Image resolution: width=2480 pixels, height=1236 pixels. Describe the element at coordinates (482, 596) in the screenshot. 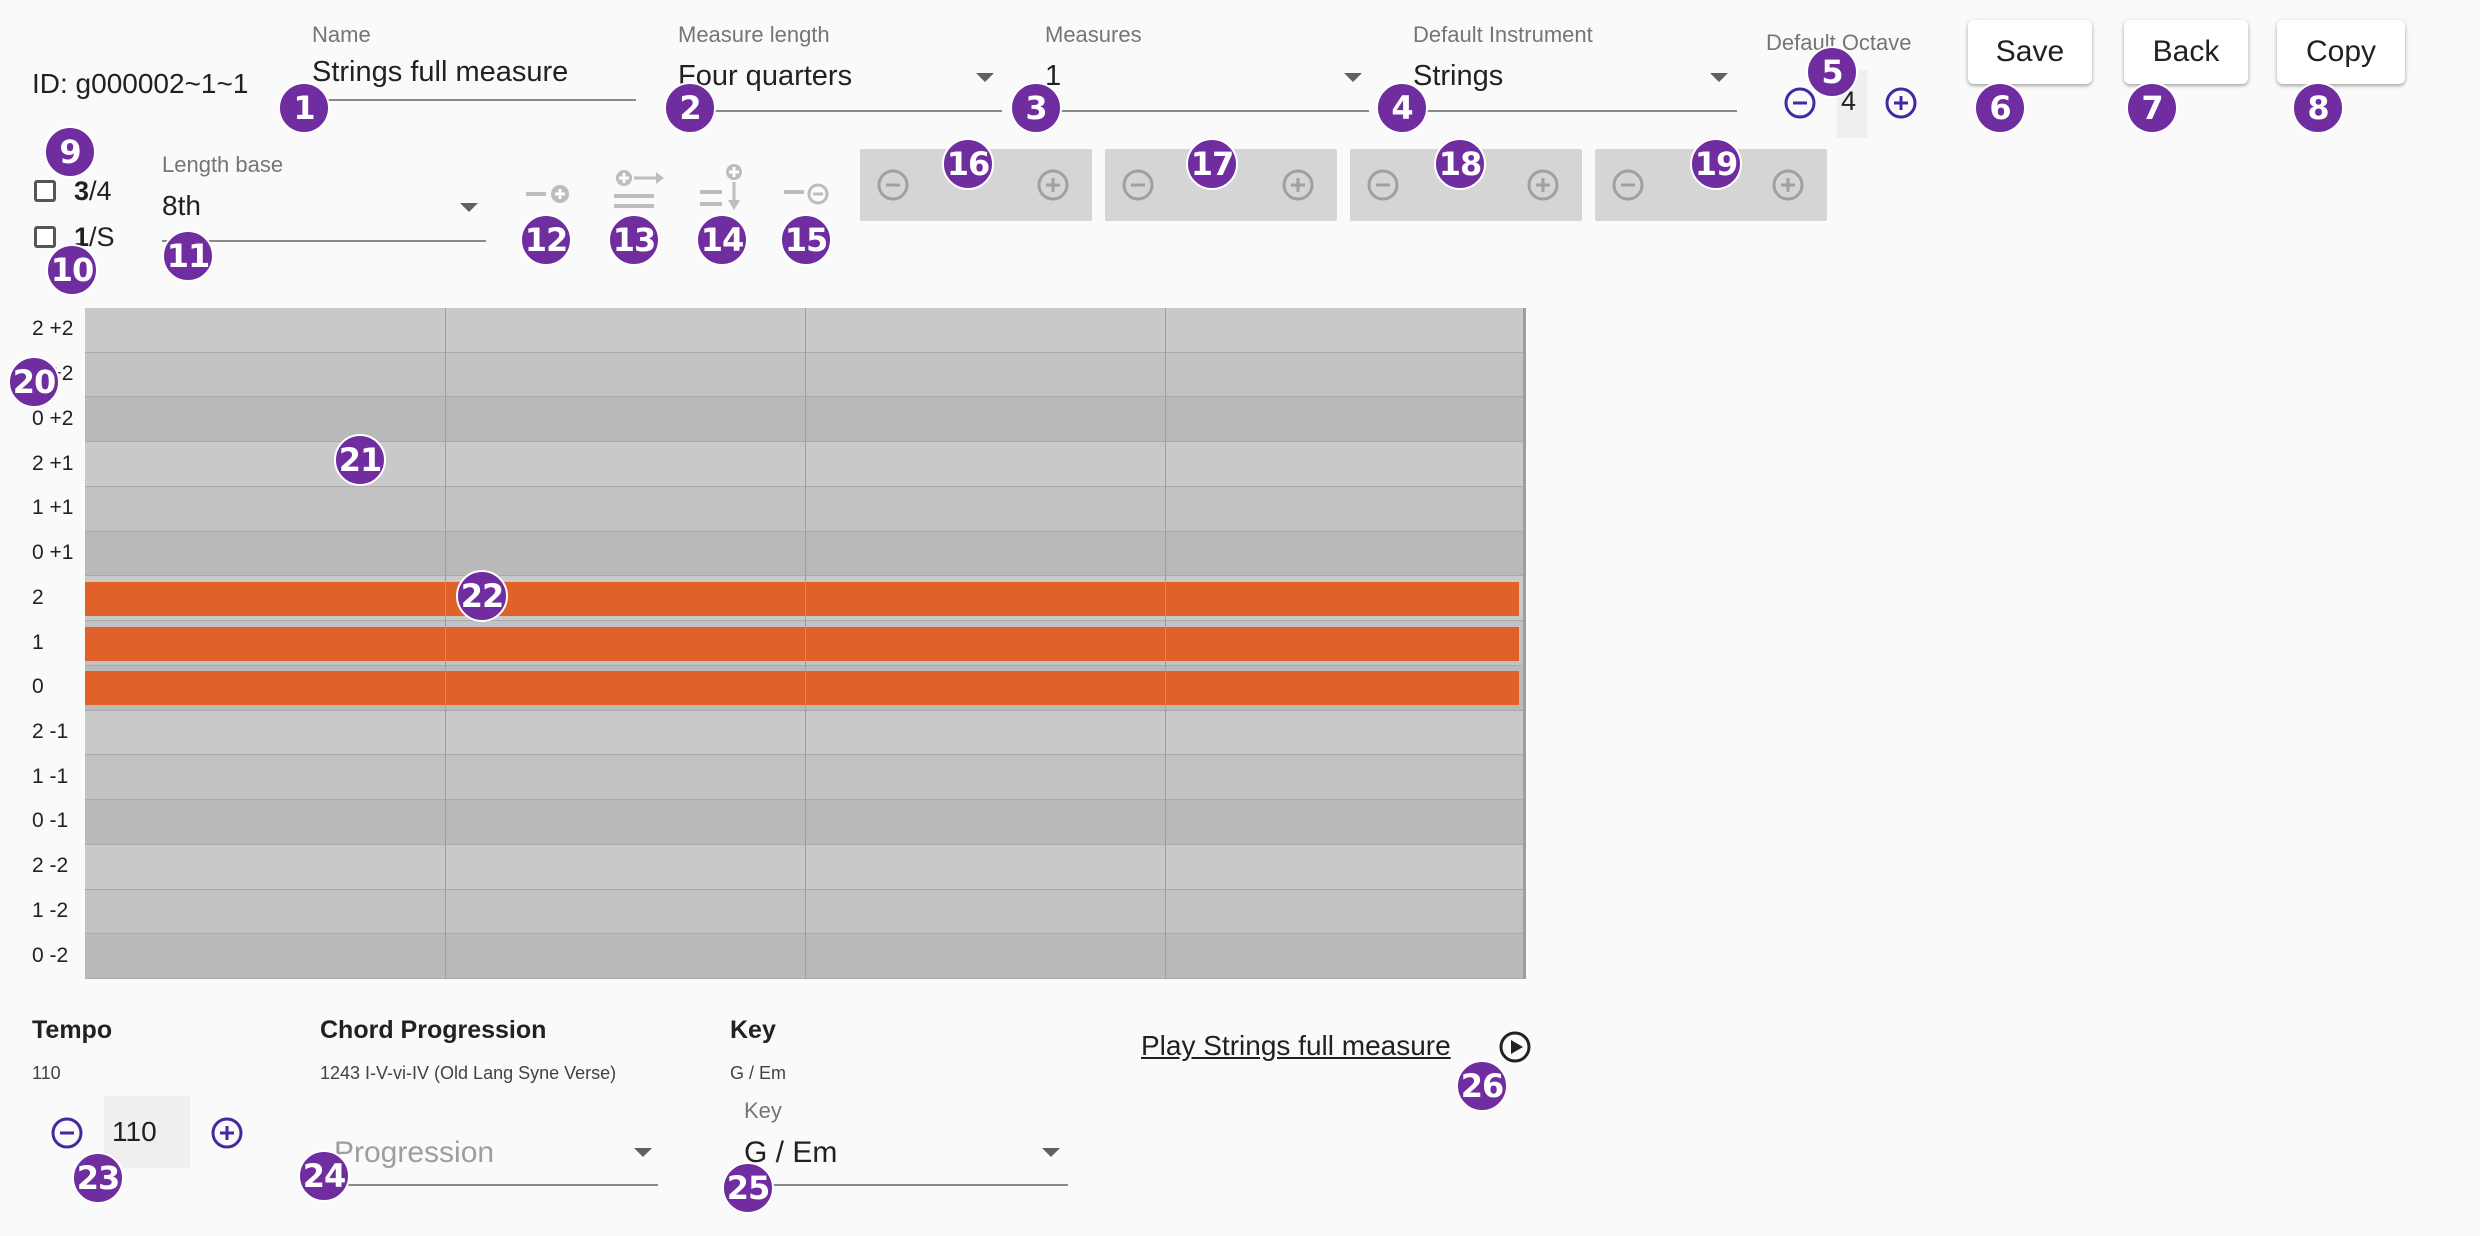

I see `badge-22: 22` at that location.